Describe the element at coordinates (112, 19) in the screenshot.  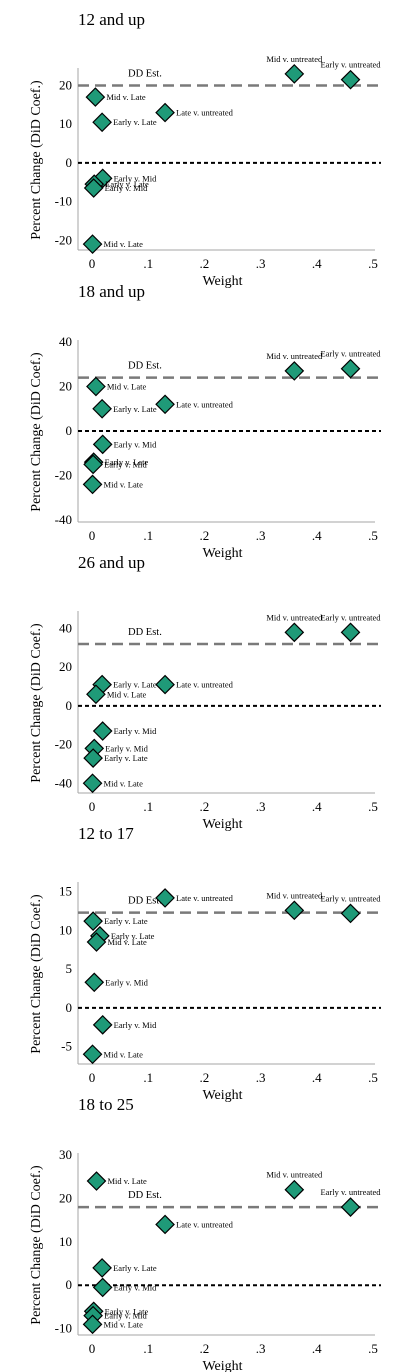
I see `chart-title: 12 and up` at that location.